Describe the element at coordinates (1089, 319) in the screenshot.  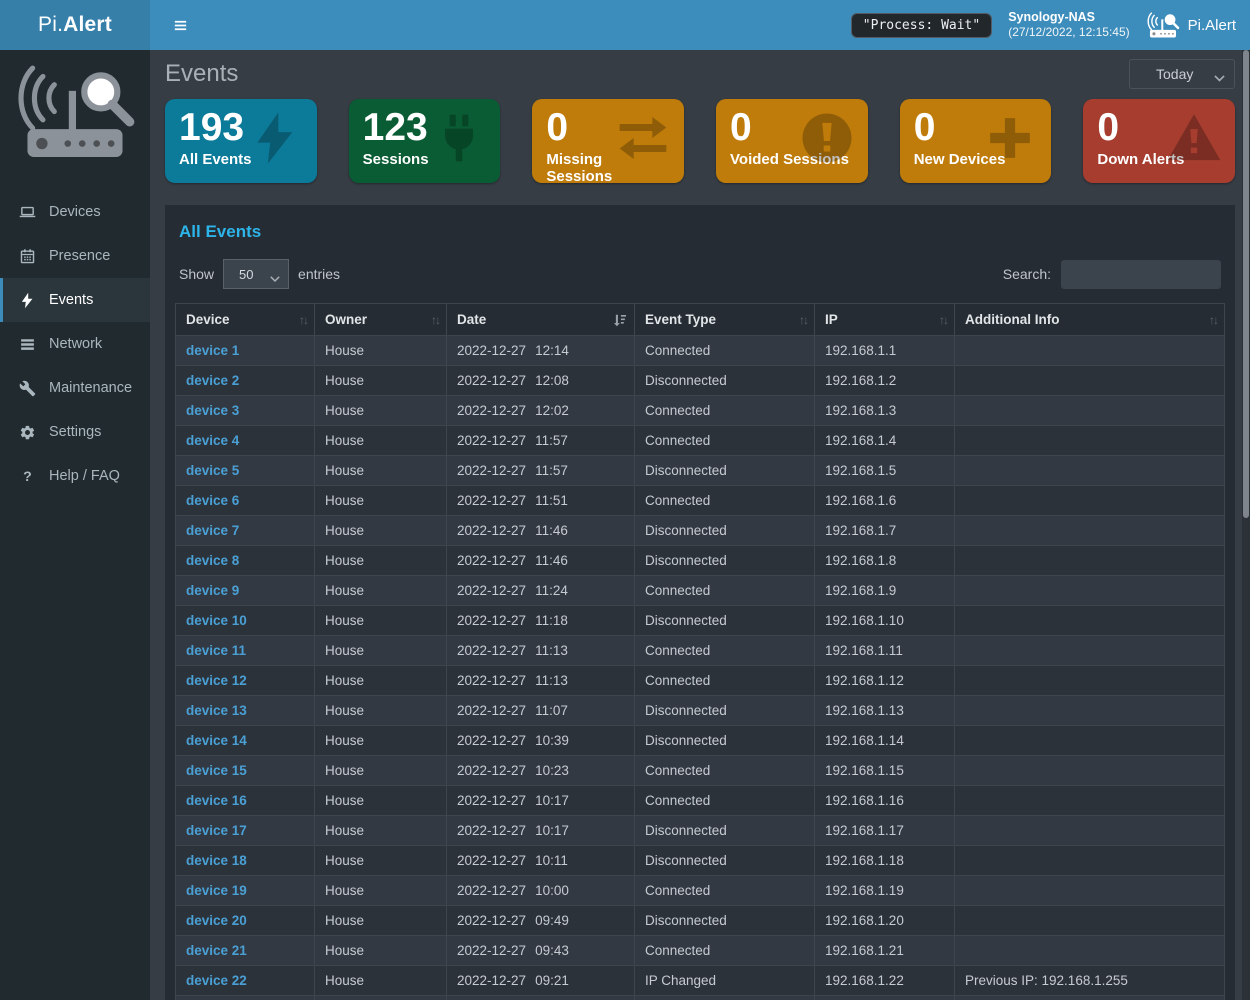
I see `column-header-additional-info: Additional Info ↑↓` at that location.